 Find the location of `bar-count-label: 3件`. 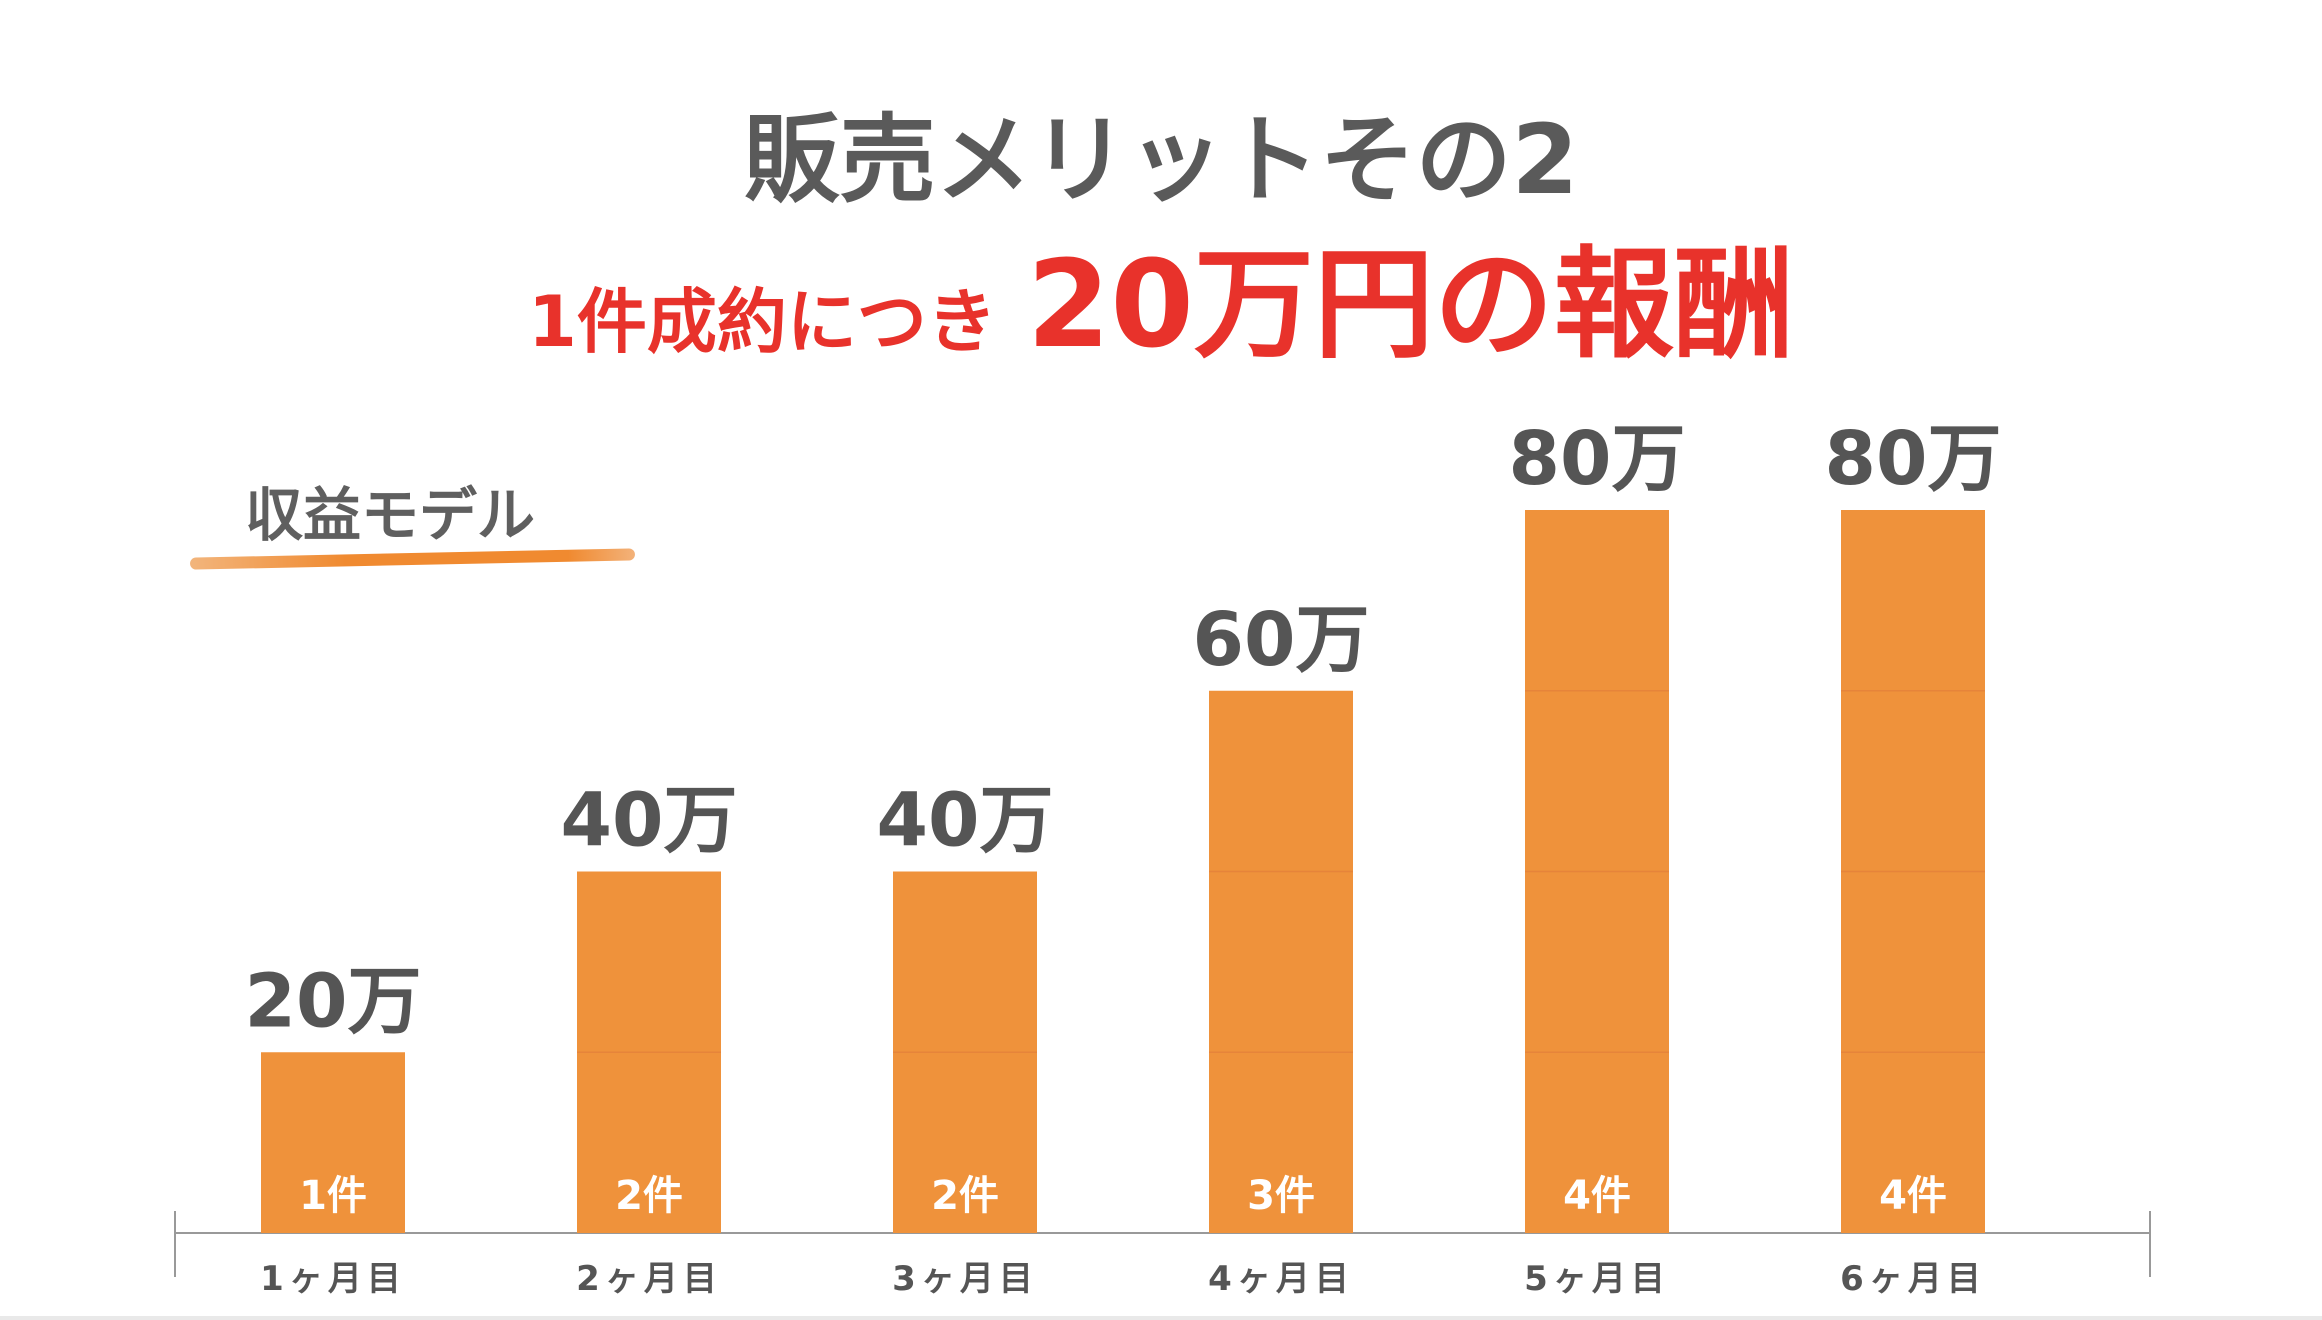

bar-count-label: 3件 is located at coordinates (1281, 1196).